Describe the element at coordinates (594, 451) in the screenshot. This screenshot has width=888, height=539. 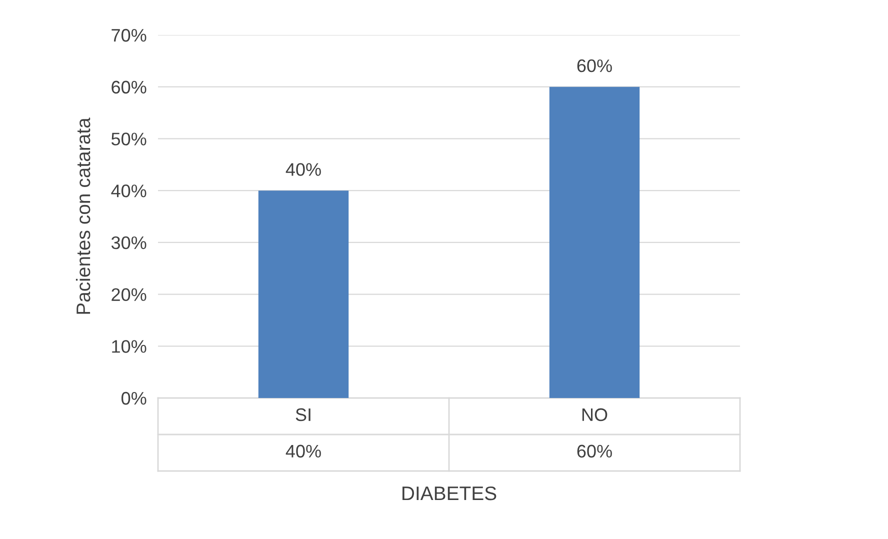
I see `data-label: 60%` at that location.